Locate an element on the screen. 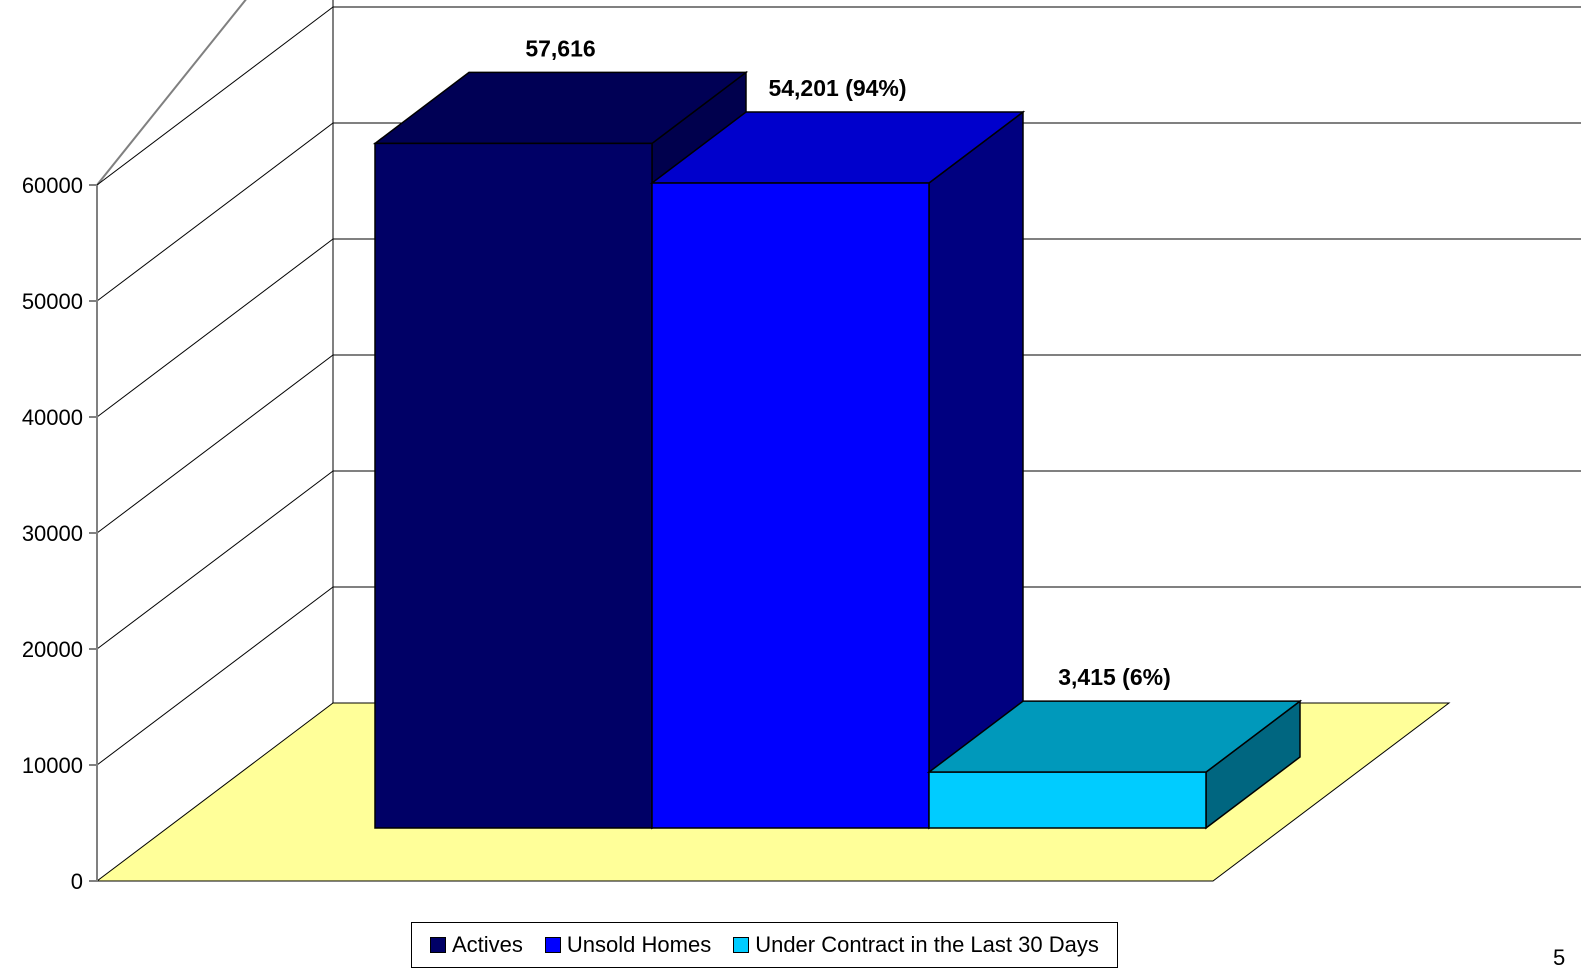  y-tick-label: 40000 is located at coordinates (52, 417).